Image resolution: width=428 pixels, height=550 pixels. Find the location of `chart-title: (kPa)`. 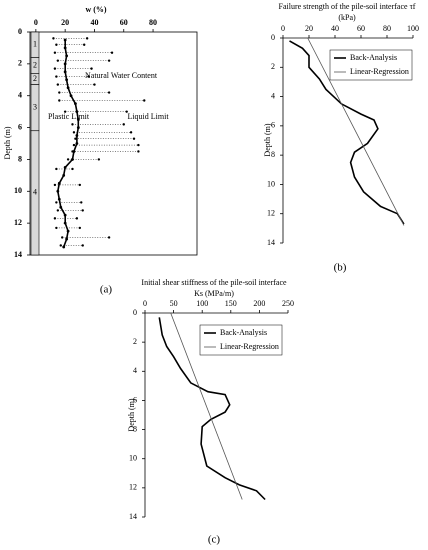

chart-title: (kPa) is located at coordinates (347, 17).